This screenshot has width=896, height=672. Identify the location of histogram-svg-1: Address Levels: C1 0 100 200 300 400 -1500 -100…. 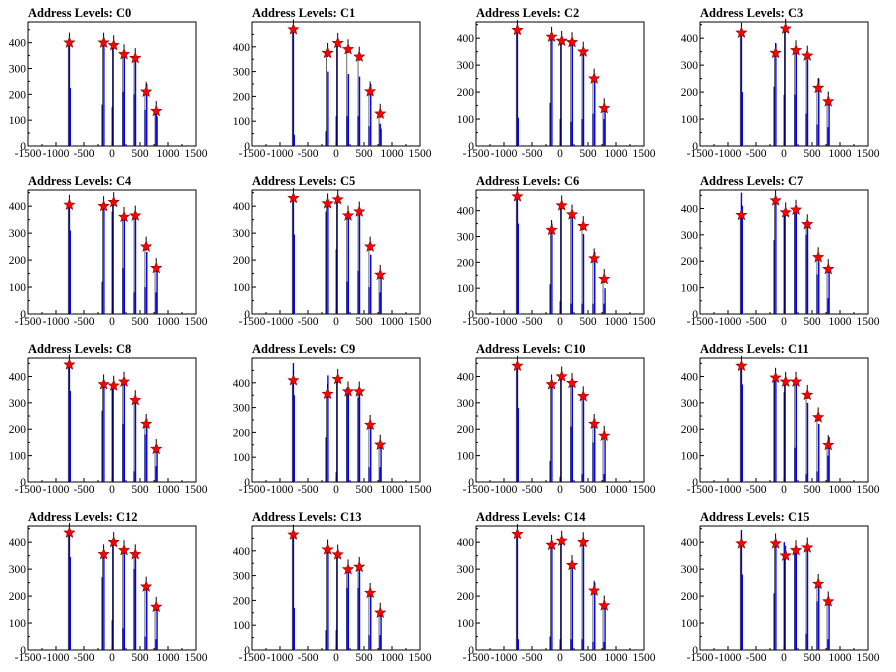
(332, 83).